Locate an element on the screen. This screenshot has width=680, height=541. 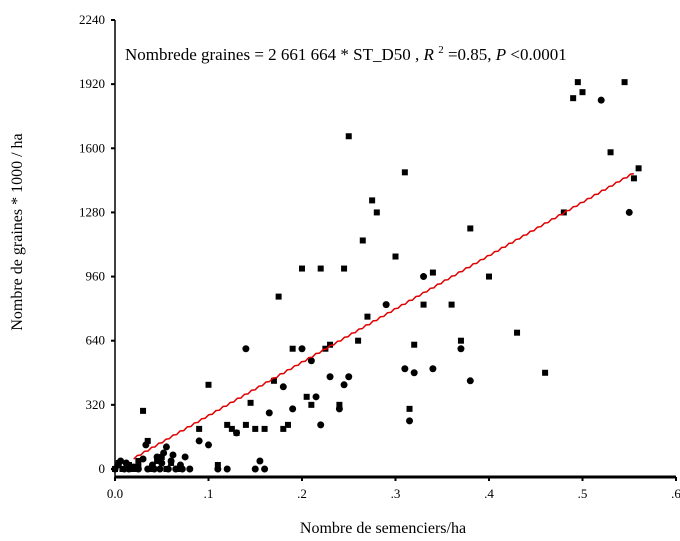
y-tick-label: 1920 is located at coordinates (92, 83).